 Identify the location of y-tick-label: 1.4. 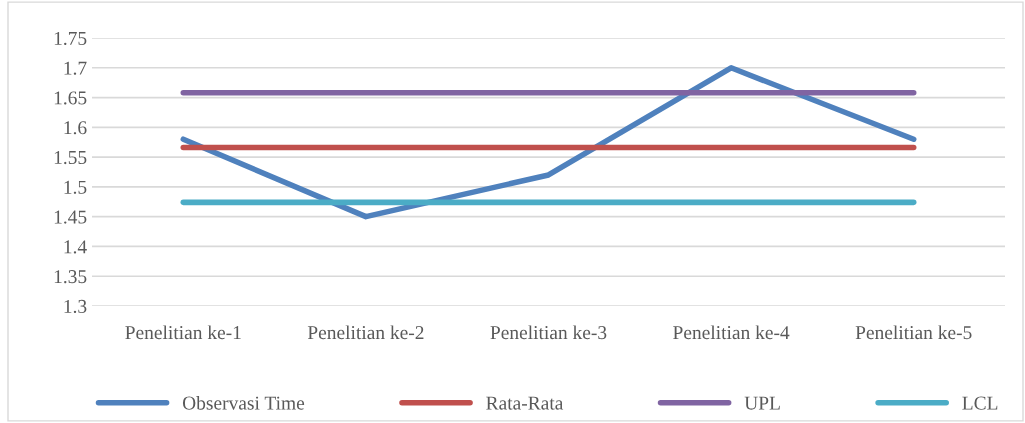
(75, 247).